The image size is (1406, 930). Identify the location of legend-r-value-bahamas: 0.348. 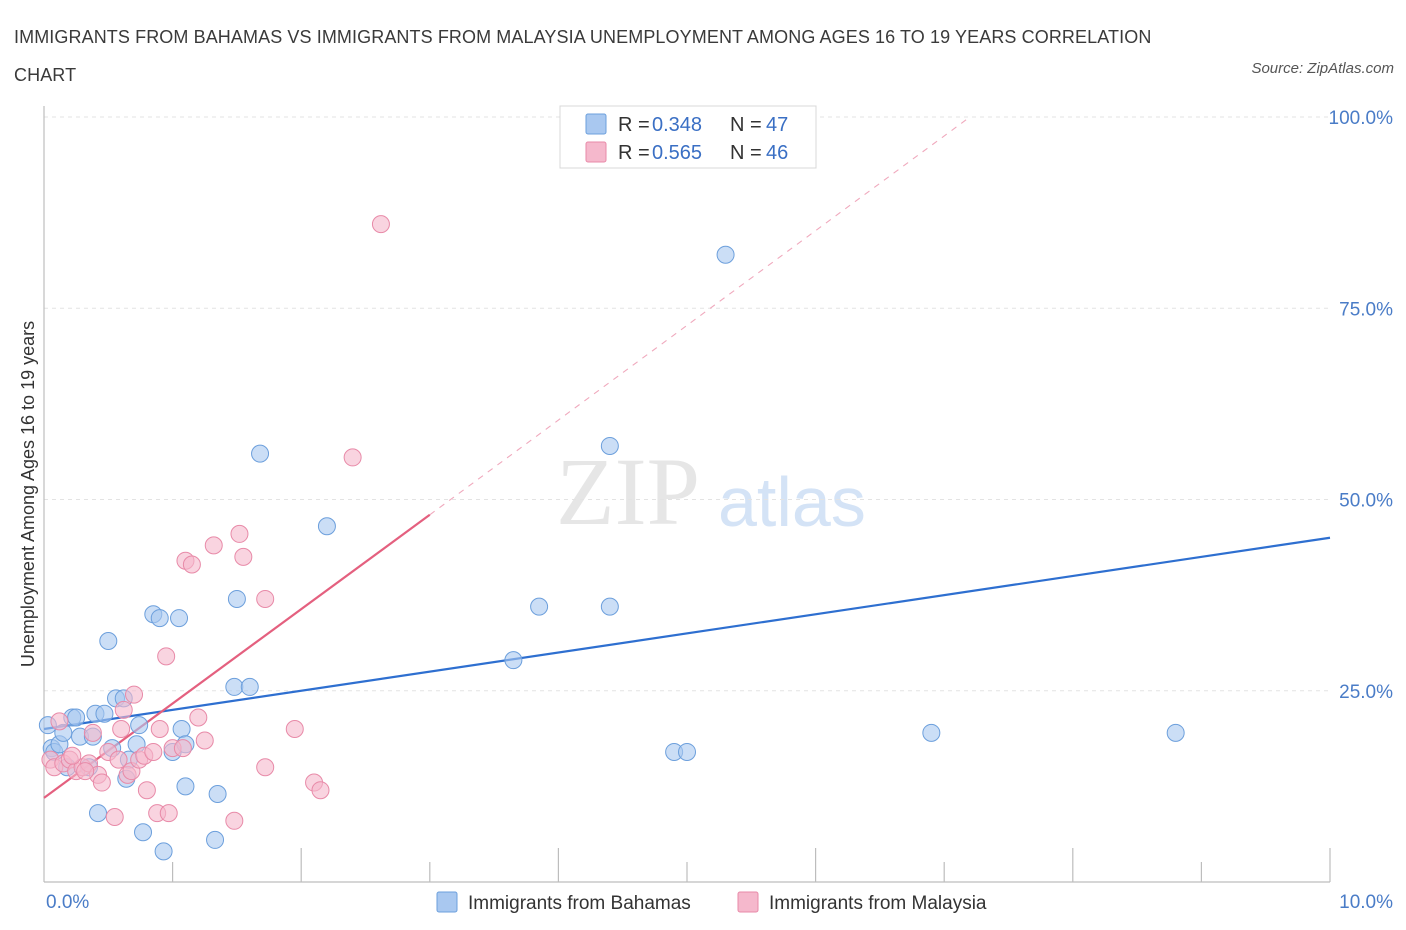
(677, 125).